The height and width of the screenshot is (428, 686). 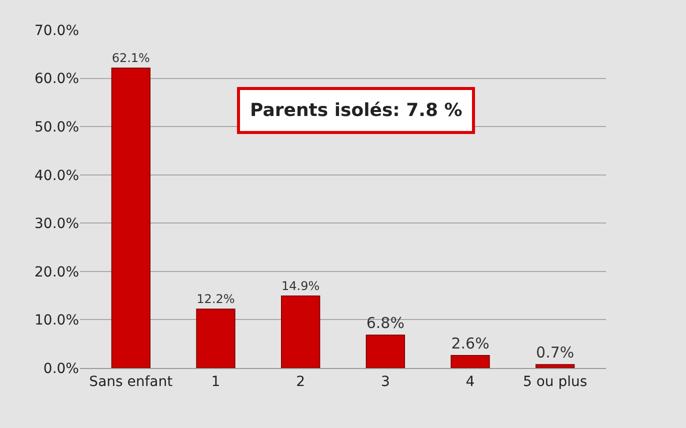 What do you see at coordinates (61, 368) in the screenshot?
I see `y-tick-label: 0.0%` at bounding box center [61, 368].